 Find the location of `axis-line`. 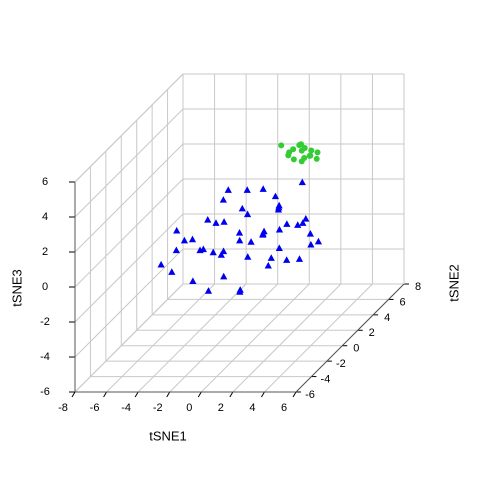

axis-line is located at coordinates (350, 338).